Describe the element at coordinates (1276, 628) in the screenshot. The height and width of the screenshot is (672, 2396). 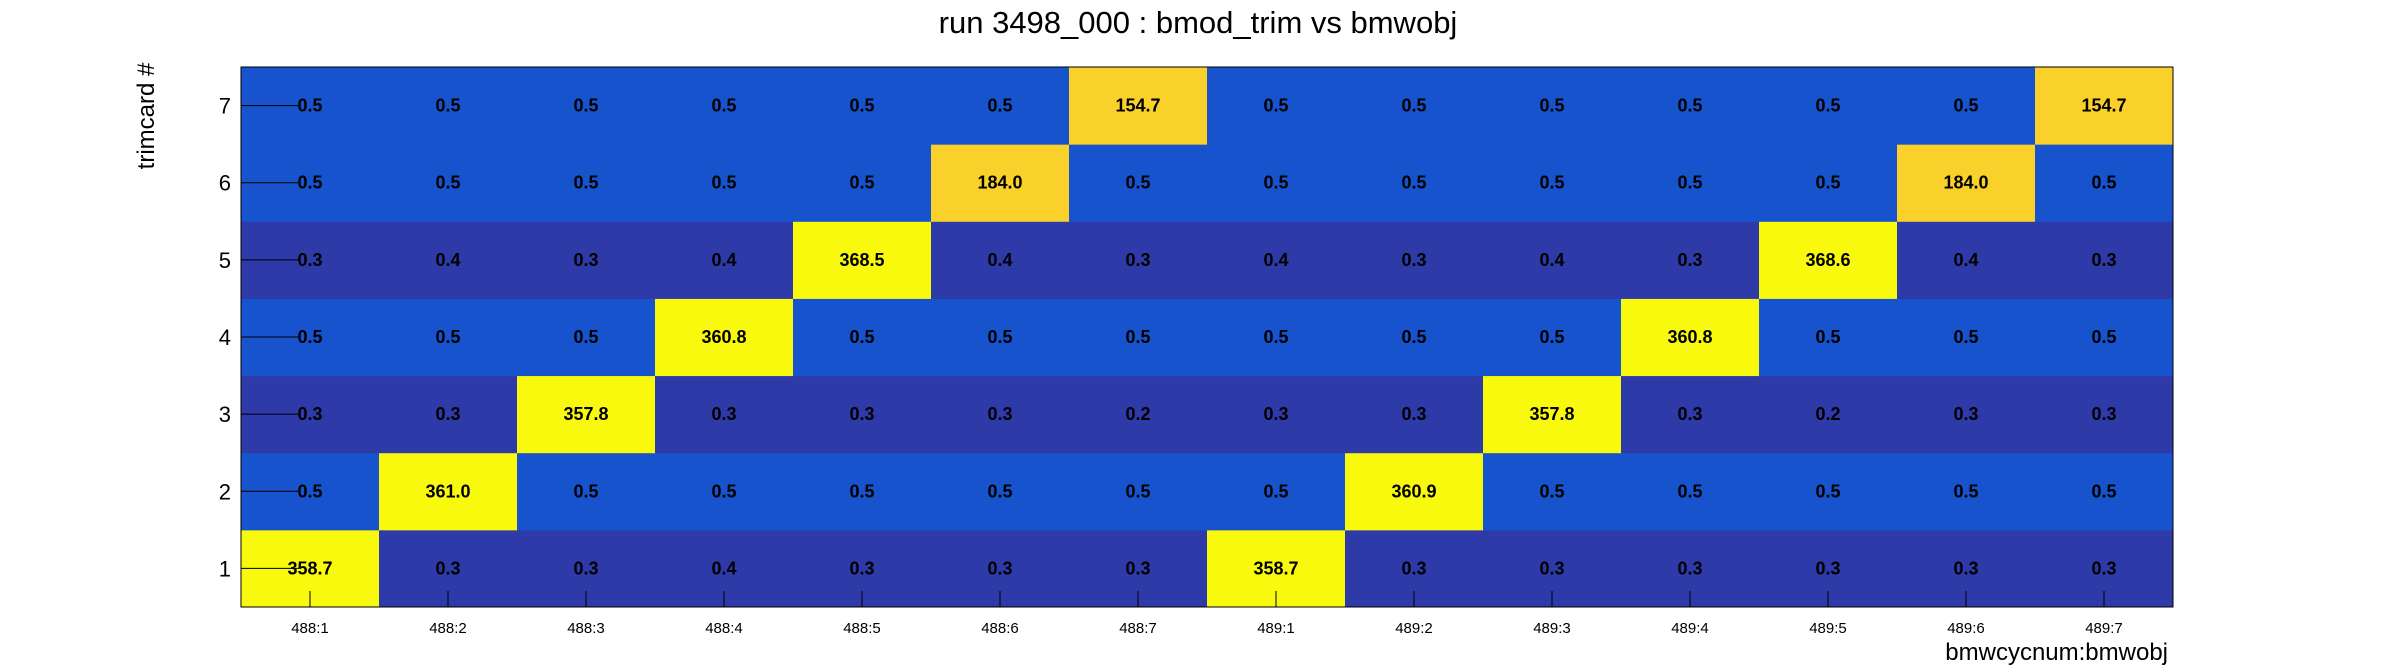
I see `x-tick-label: 489:1` at that location.